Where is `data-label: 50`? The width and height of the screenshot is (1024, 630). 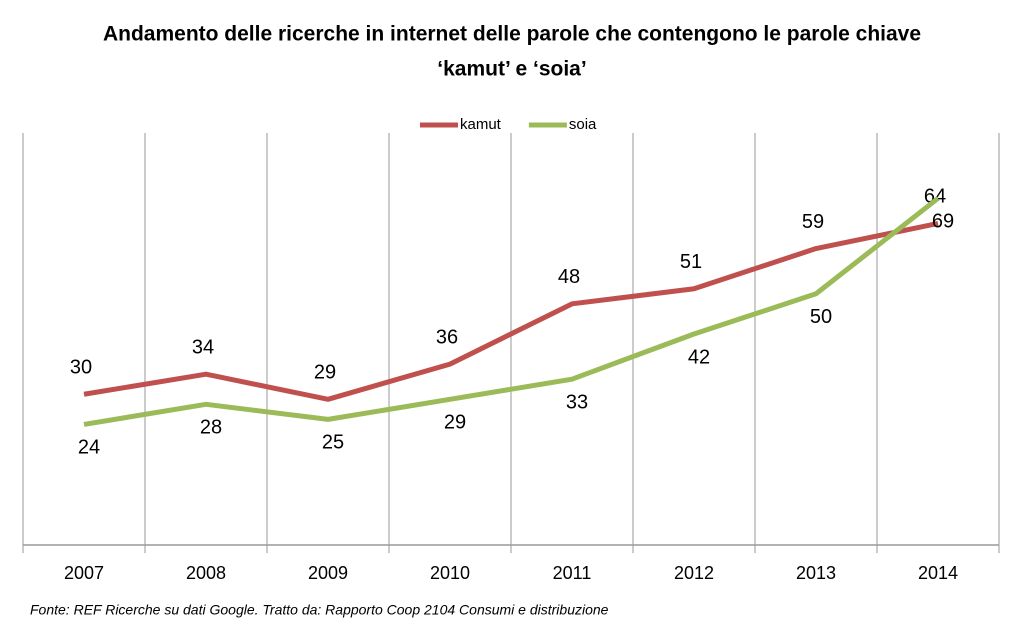 data-label: 50 is located at coordinates (821, 317).